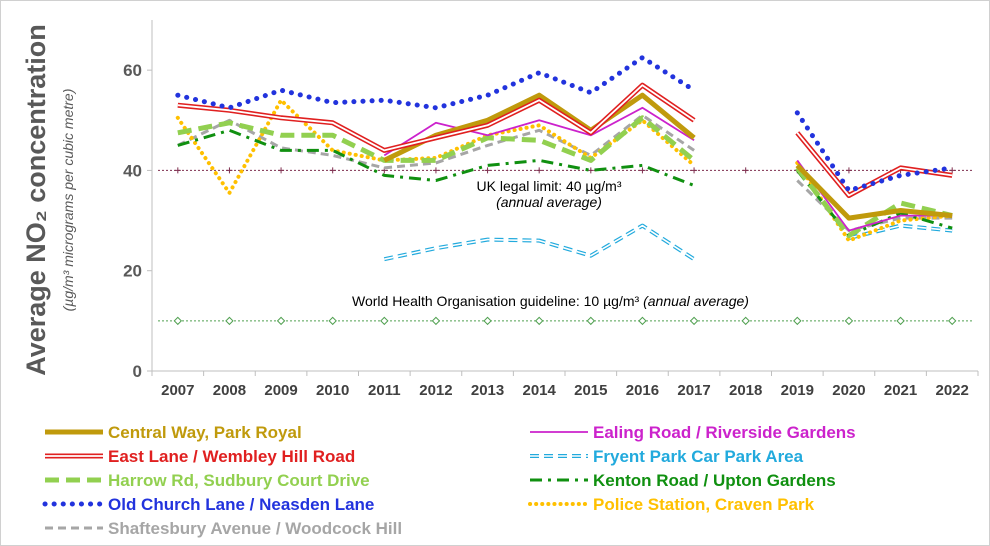 The width and height of the screenshot is (990, 546). I want to click on x-tick-label: 2007, so click(177, 390).